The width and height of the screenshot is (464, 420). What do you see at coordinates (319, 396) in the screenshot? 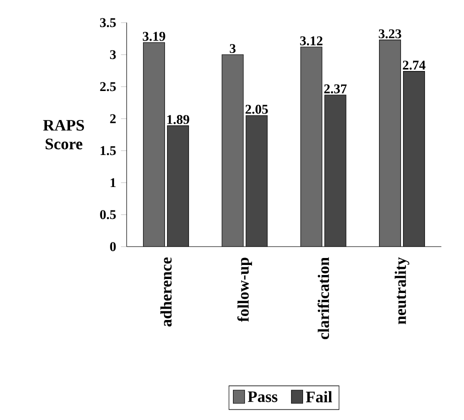
I see `legend-label: Fail` at bounding box center [319, 396].